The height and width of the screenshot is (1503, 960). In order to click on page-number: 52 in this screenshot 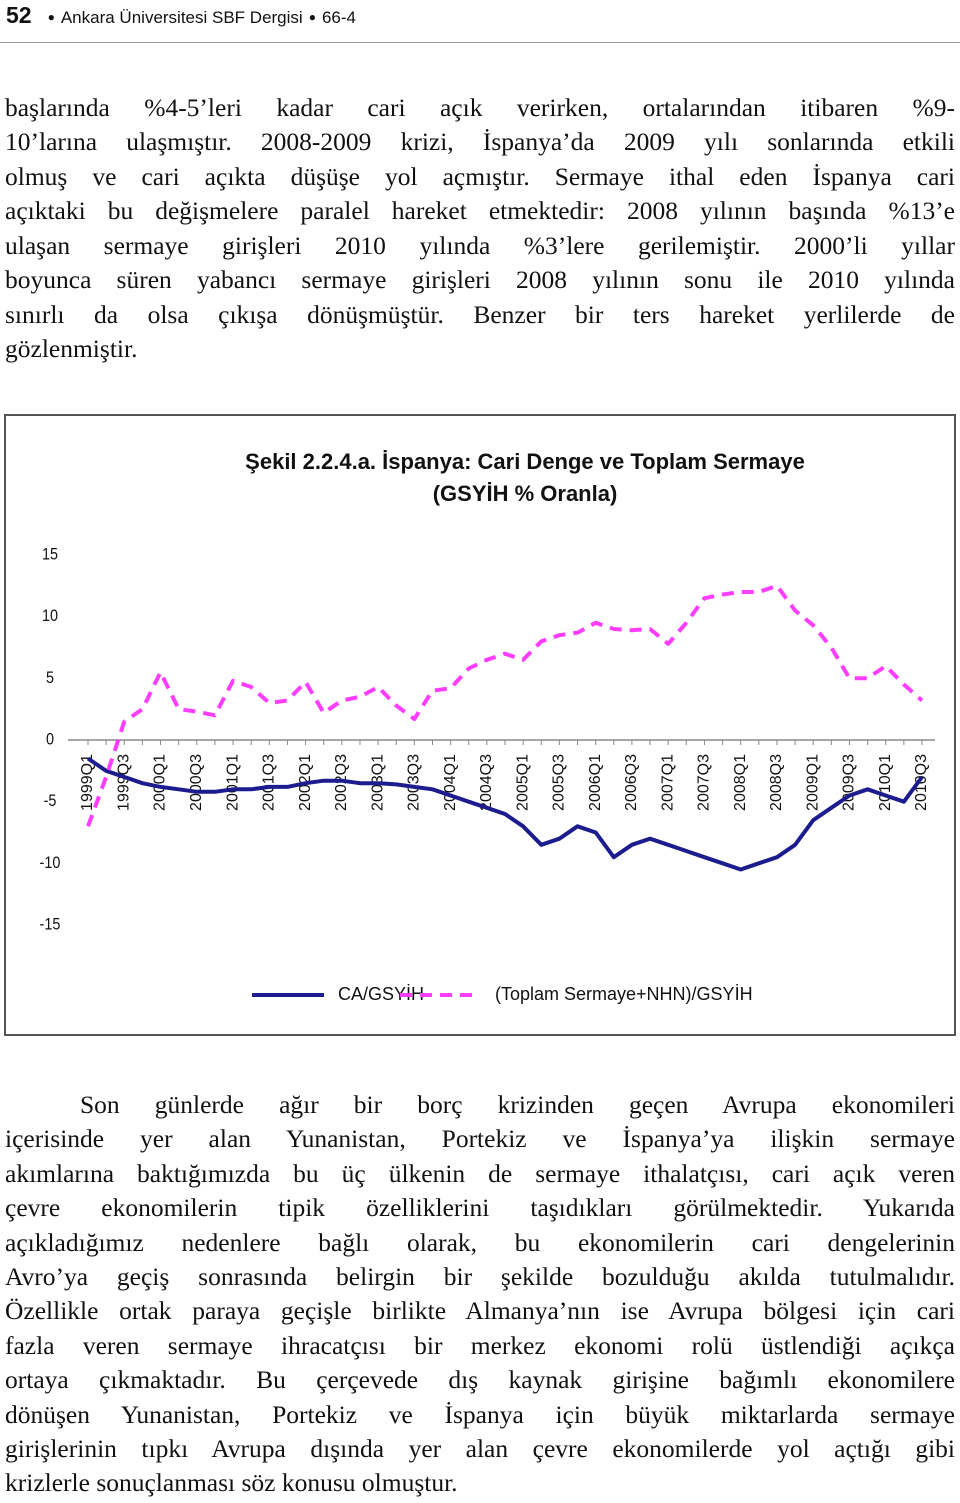, I will do `click(19, 15)`.